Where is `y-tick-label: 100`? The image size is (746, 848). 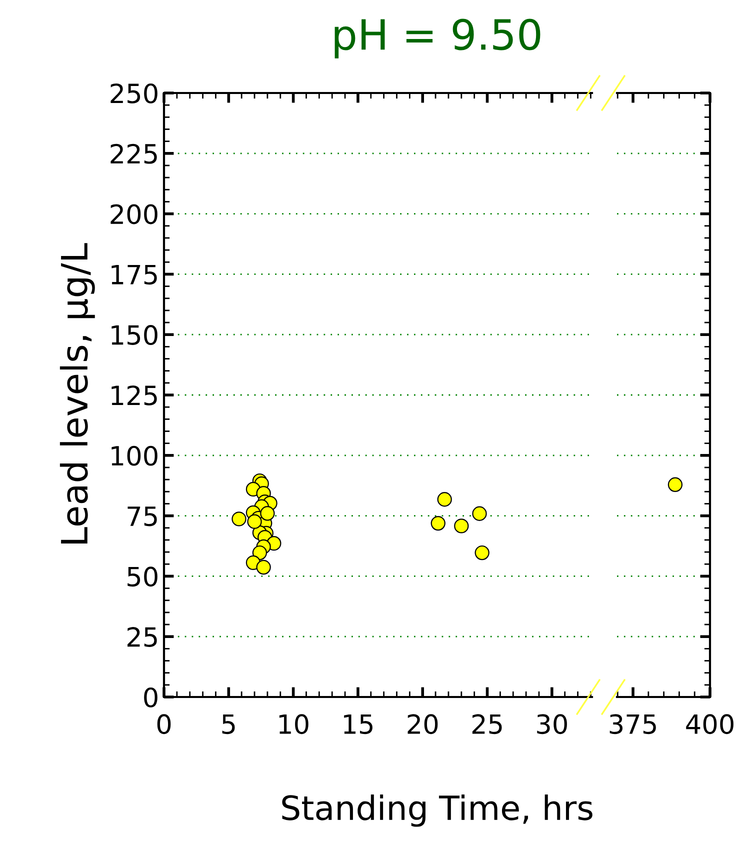 y-tick-label: 100 is located at coordinates (135, 456).